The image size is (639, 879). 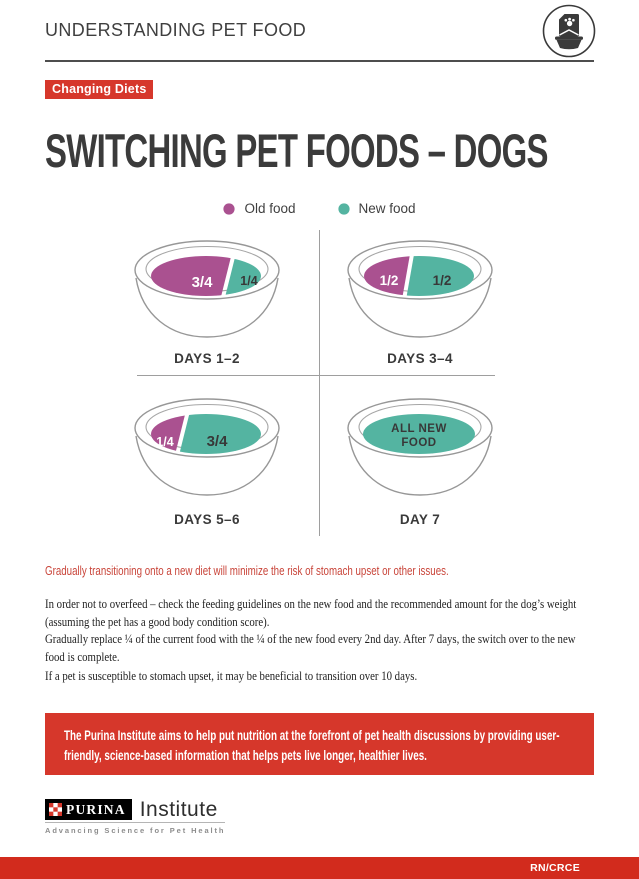 I want to click on logo-divider, so click(x=135, y=822).